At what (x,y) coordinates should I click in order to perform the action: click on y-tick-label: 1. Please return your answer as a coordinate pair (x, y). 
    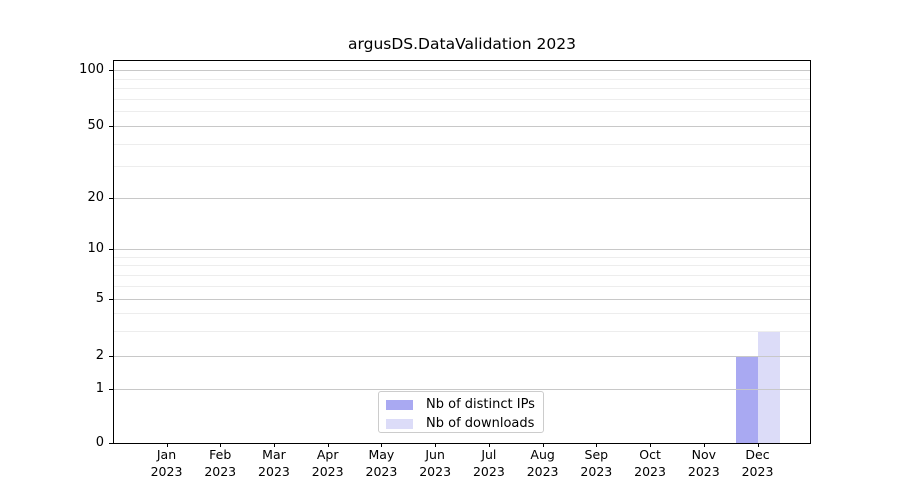
    Looking at the image, I should click on (99, 388).